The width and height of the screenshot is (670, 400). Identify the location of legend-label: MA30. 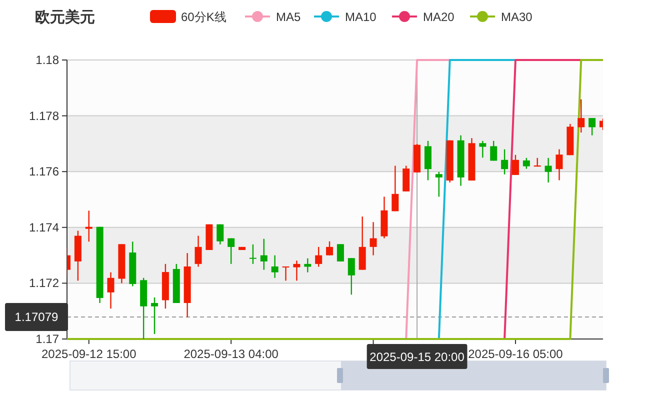
(517, 17).